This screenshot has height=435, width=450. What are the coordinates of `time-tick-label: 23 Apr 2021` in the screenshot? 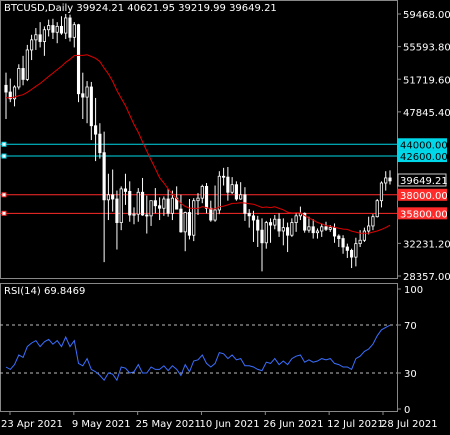 It's located at (32, 424).